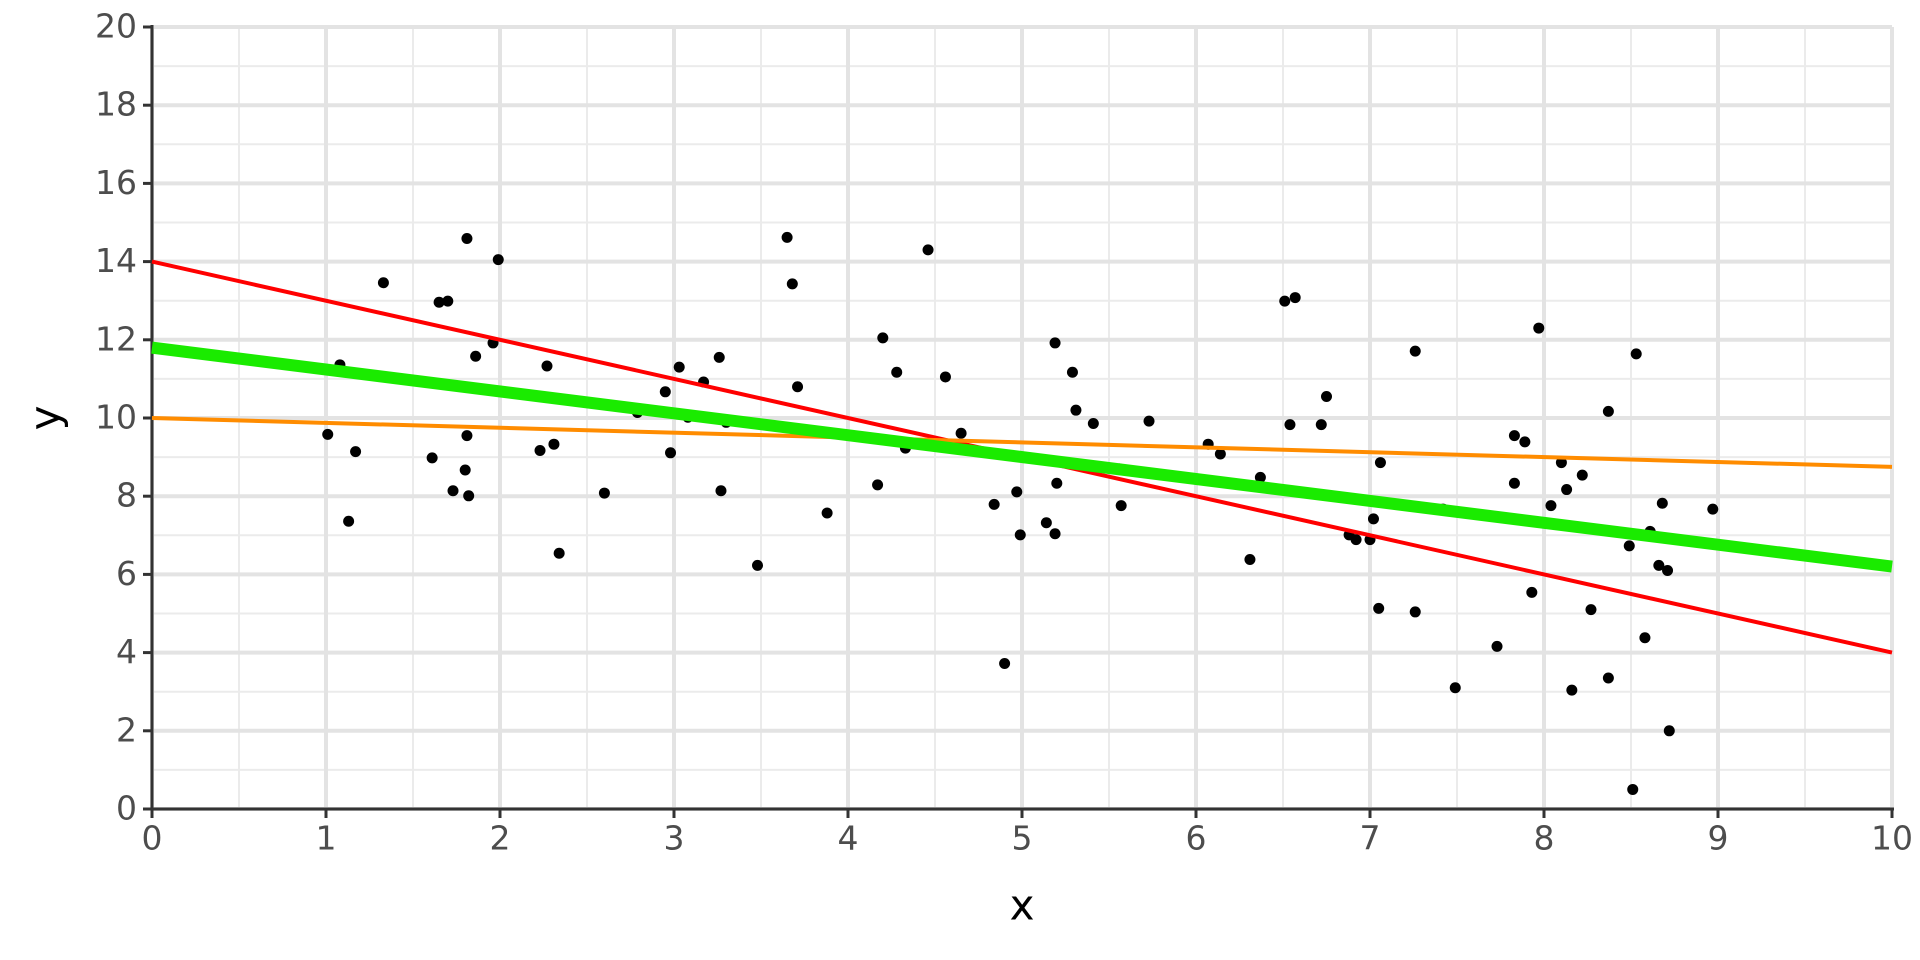 This screenshot has width=1920, height=960. I want to click on x-tick-label: 7, so click(1370, 838).